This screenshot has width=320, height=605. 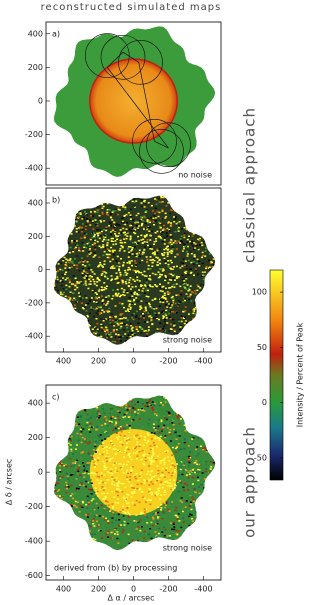 I want to click on y-tick-label: 400, so click(x=35, y=202).